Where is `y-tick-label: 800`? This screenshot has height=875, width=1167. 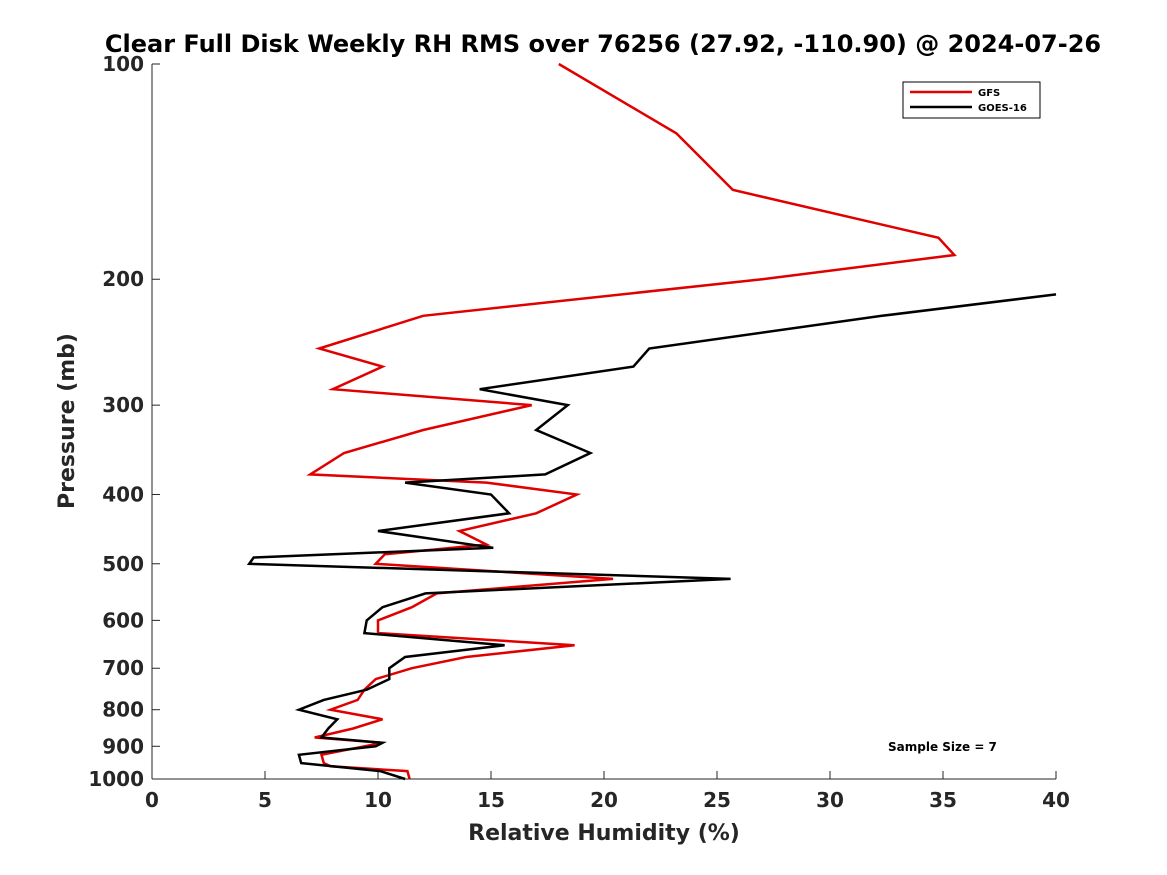
y-tick-label: 800 is located at coordinates (123, 710).